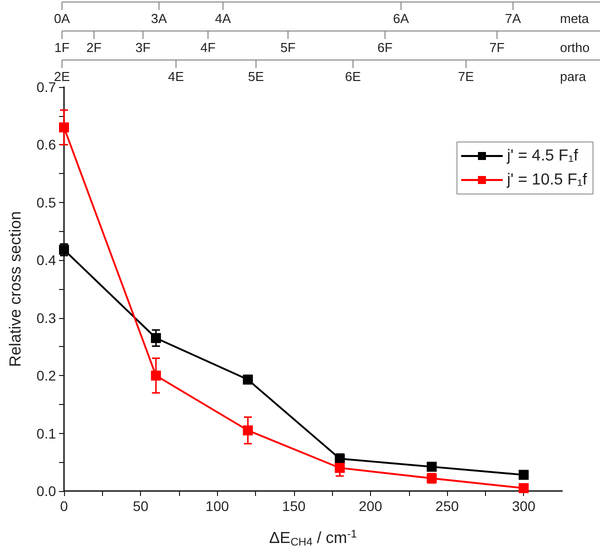 Image resolution: width=600 pixels, height=553 pixels. I want to click on text: 1F, so click(62, 47).